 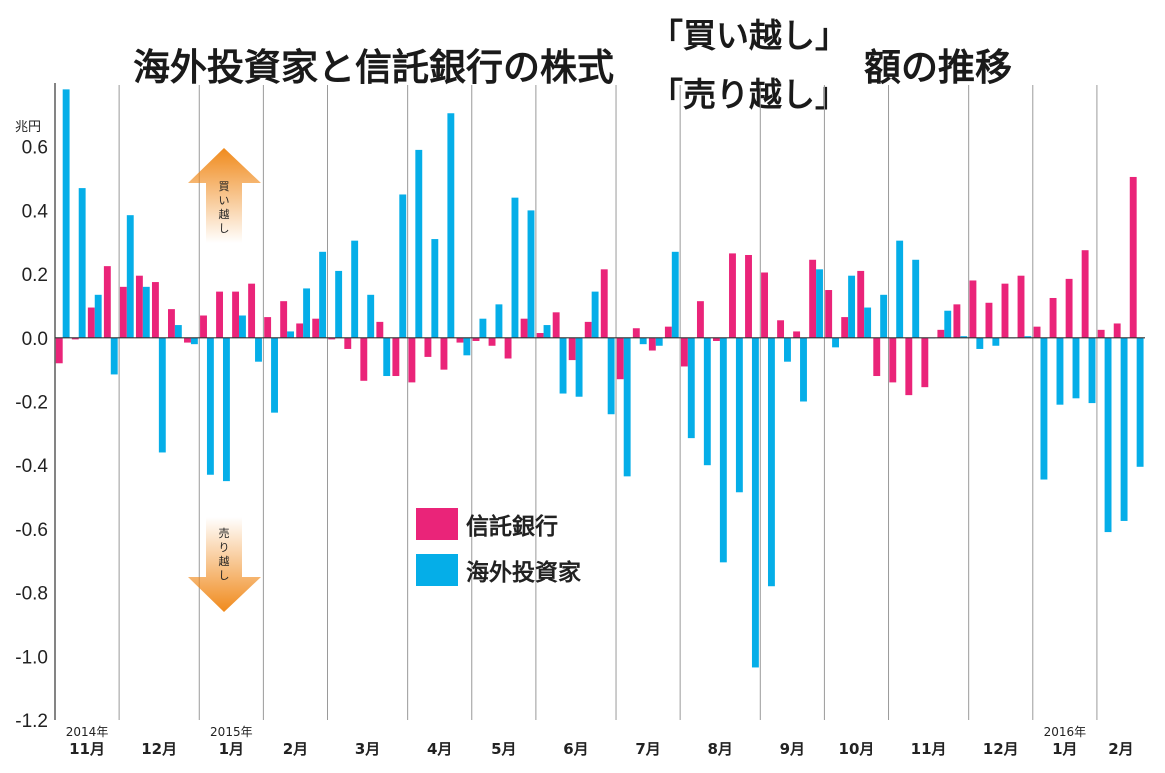 What do you see at coordinates (437, 570) in the screenshot?
I see `legend-swatch-foreign-investors` at bounding box center [437, 570].